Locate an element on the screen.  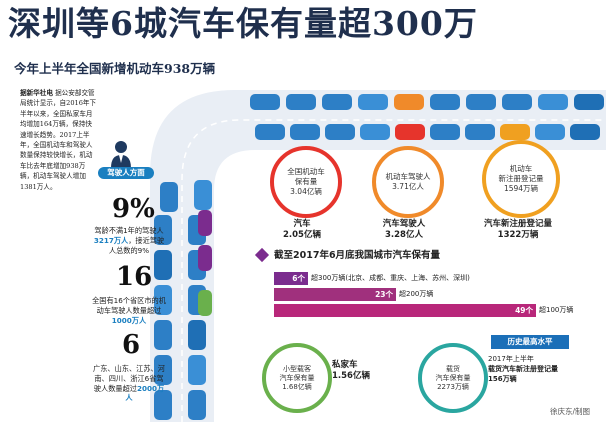
stat-six-provinces-number: 6 is located at coordinates (131, 345).